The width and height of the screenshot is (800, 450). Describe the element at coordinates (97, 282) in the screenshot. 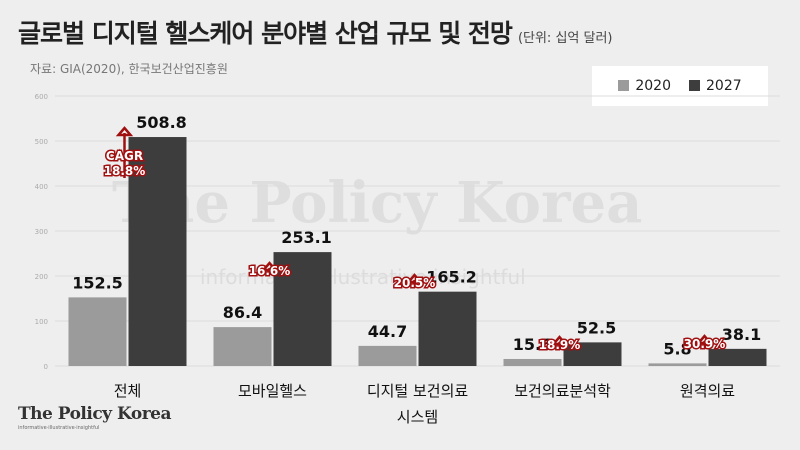

I see `data-label-2020: 152.5` at that location.